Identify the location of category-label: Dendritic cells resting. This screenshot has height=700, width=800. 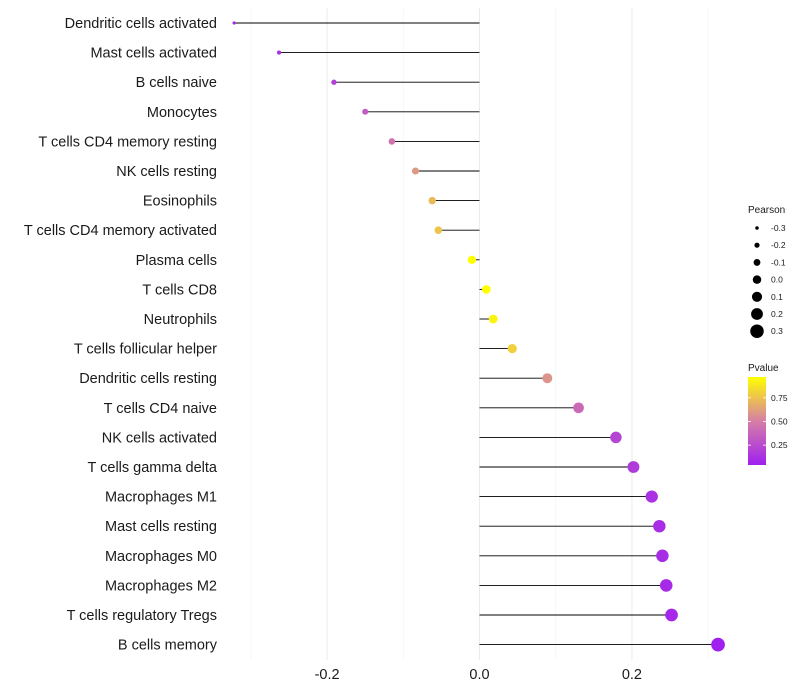
(148, 379).